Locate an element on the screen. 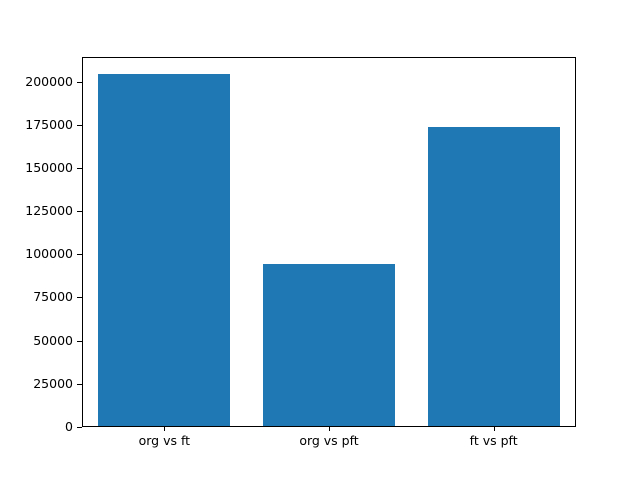  y-tick-label: 50000 is located at coordinates (53, 340).